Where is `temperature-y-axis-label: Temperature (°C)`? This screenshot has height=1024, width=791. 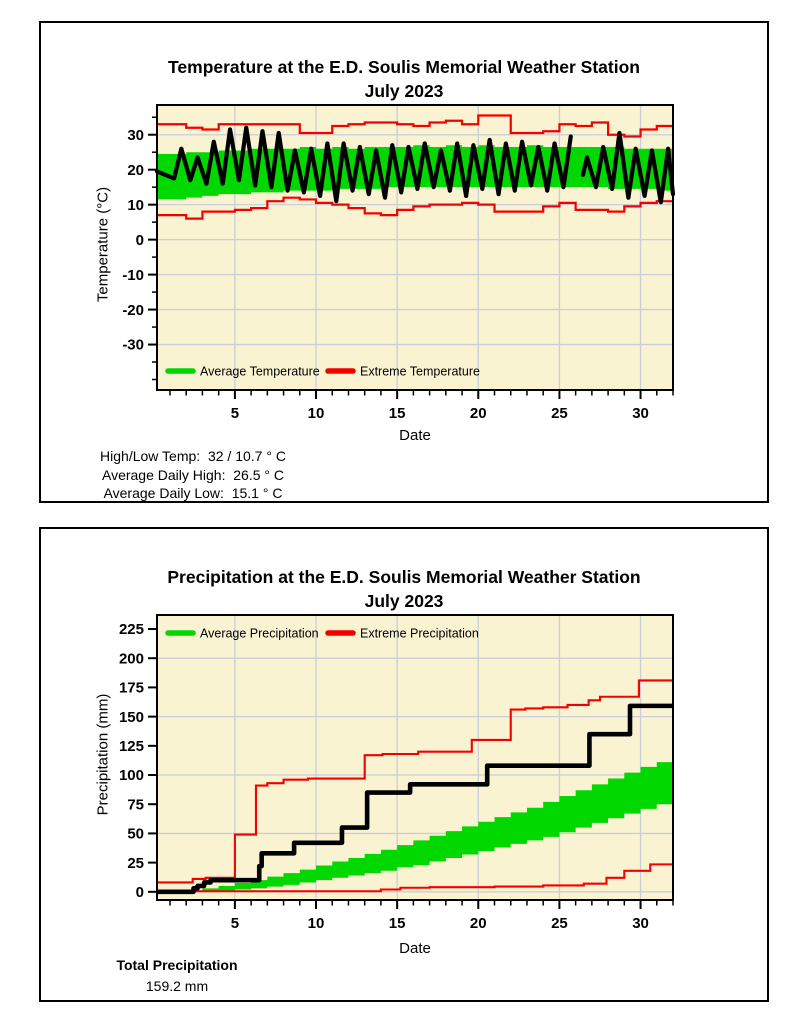 temperature-y-axis-label: Temperature (°C) is located at coordinates (103, 244).